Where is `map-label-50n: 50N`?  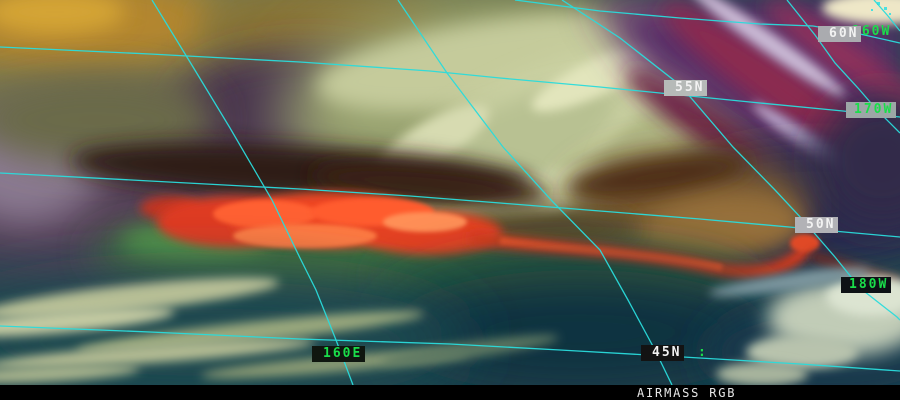
map-label-50n: 50N is located at coordinates (817, 225).